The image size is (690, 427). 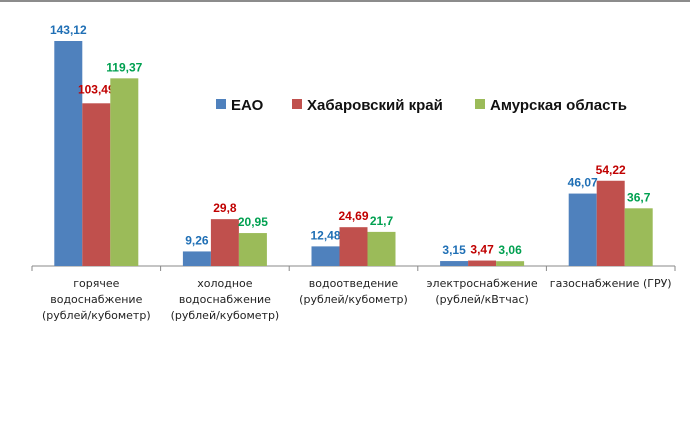 I want to click on top-border, so click(x=345, y=1).